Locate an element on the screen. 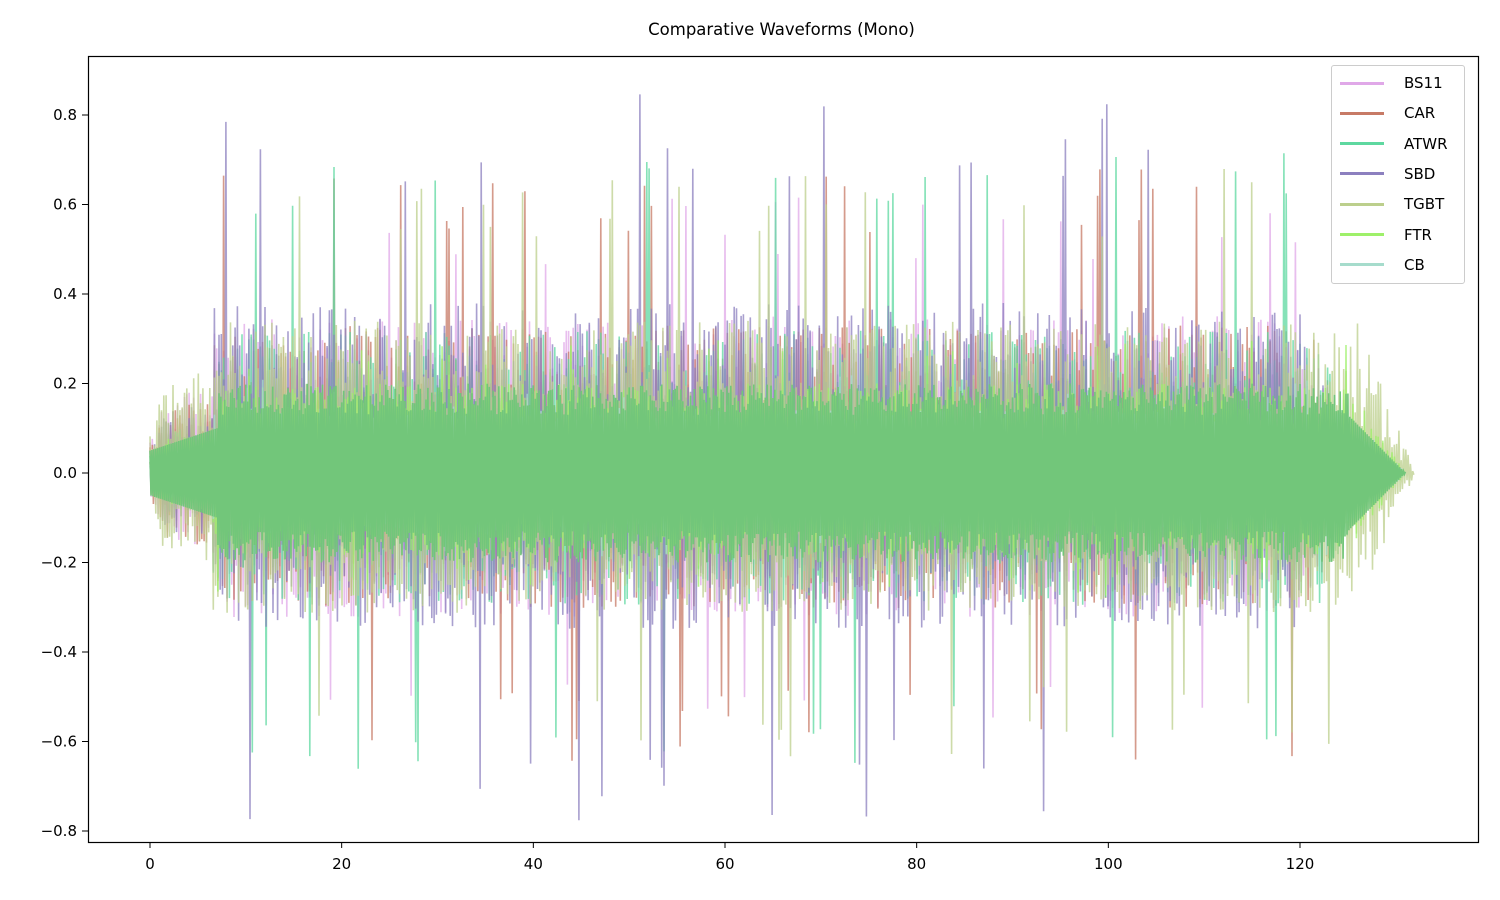 The height and width of the screenshot is (900, 1500). y-tick-label: 0.0 is located at coordinates (65, 473).